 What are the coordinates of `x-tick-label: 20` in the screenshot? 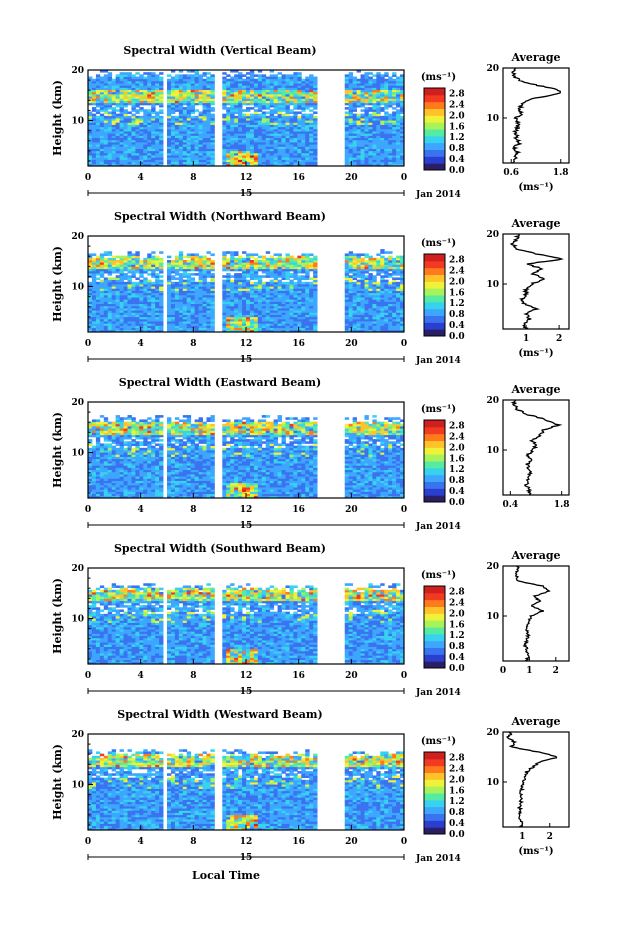 It's located at (351, 178).